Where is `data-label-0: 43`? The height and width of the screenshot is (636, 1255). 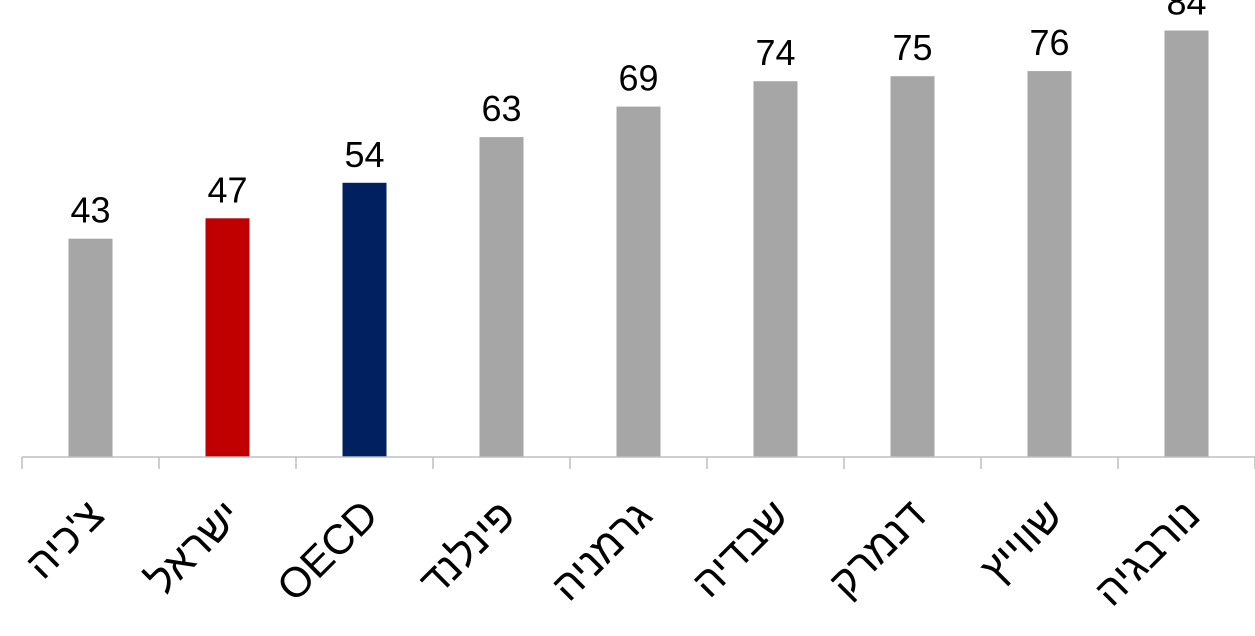
data-label-0: 43 is located at coordinates (90, 210).